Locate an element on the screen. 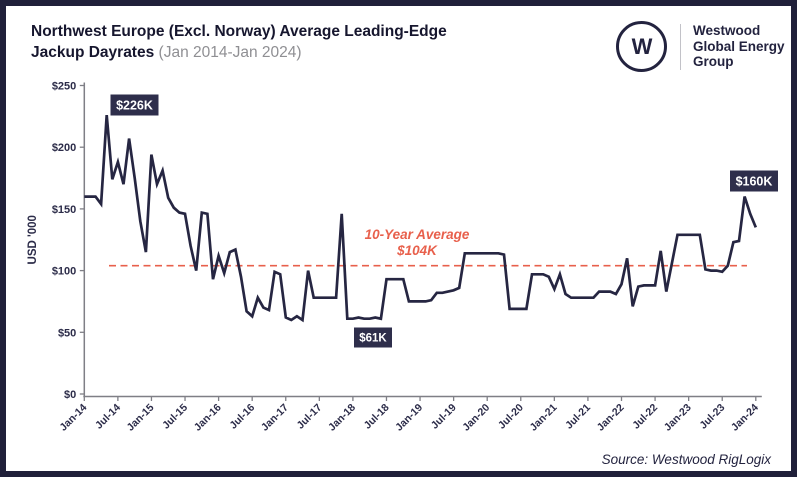  x-tick-label: Jan-21 is located at coordinates (543, 418).